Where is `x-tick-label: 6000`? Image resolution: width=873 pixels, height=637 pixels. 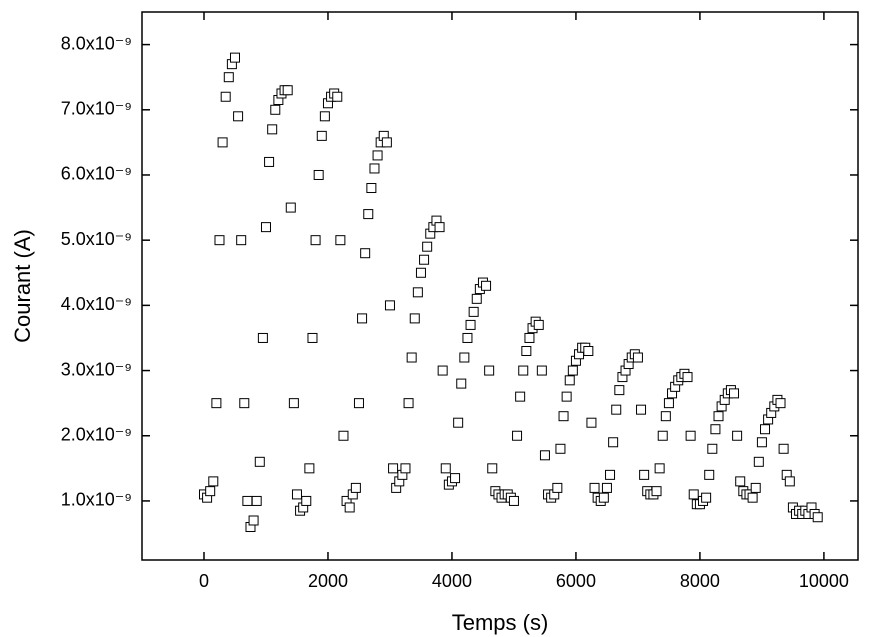
x-tick-label: 6000 is located at coordinates (576, 581).